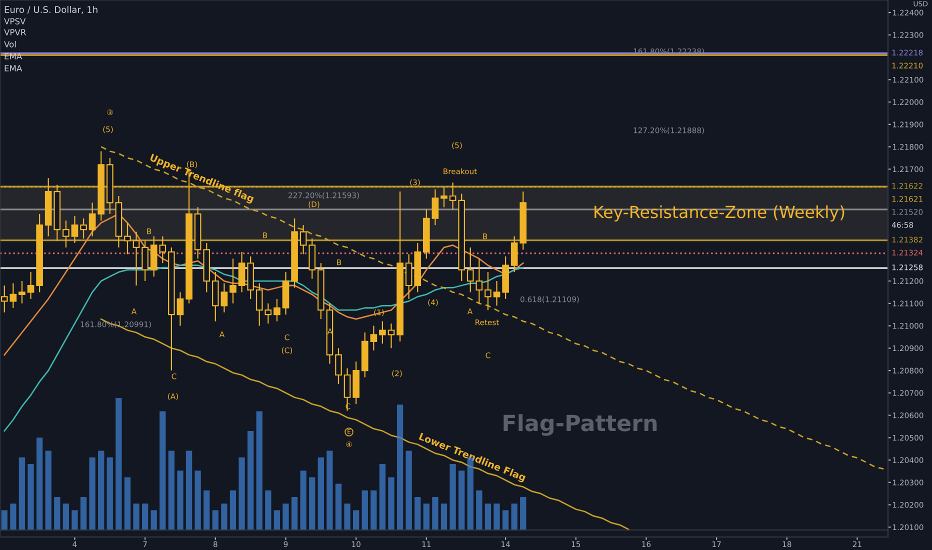  Describe the element at coordinates (15, 21) in the screenshot. I see `annotation: VPSV` at that location.